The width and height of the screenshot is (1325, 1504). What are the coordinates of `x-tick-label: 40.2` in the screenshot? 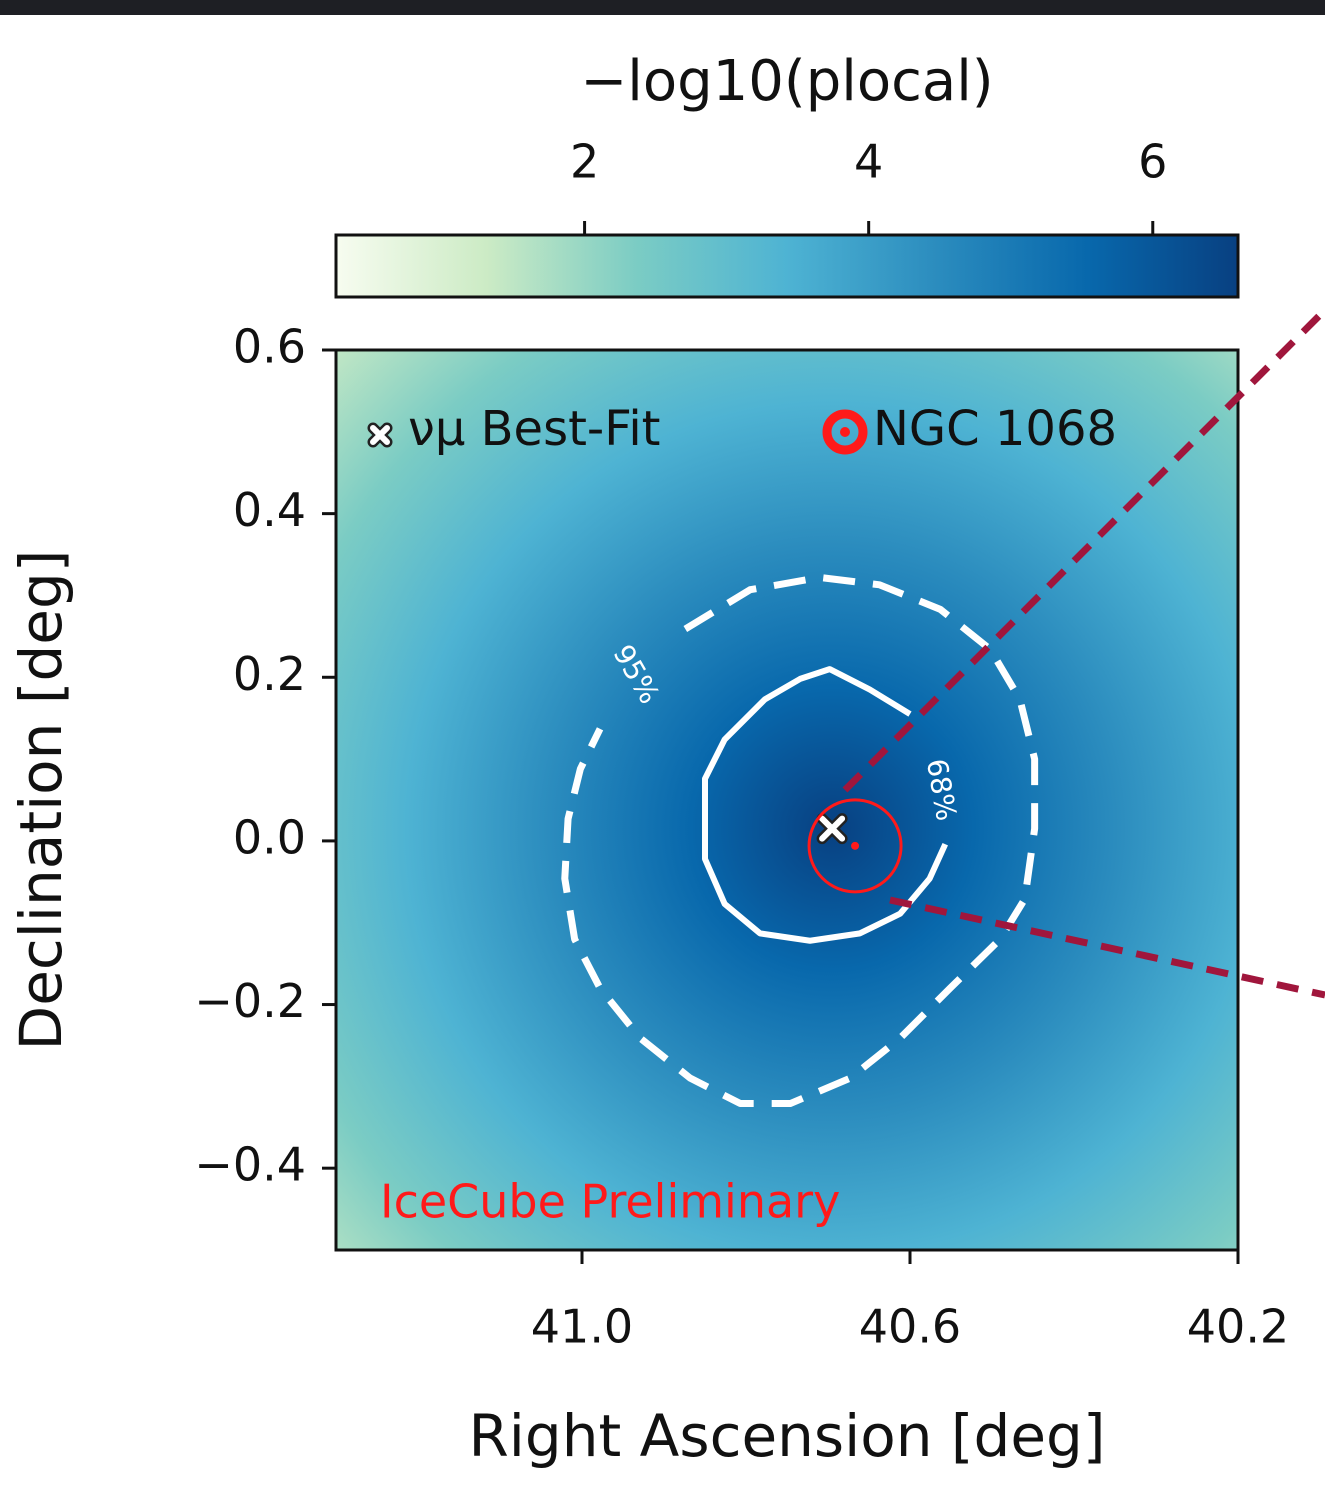 It's located at (1238, 1327).